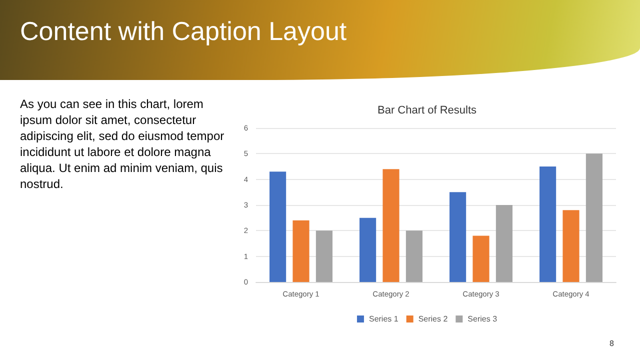 This screenshot has height=360, width=640. What do you see at coordinates (183, 31) in the screenshot?
I see `text: Content with Caption Layout` at bounding box center [183, 31].